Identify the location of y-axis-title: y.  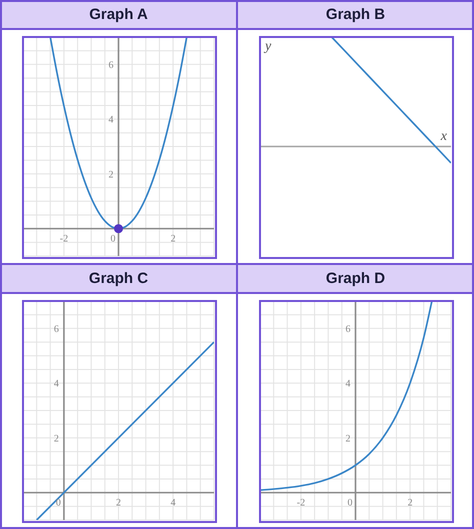
(268, 46).